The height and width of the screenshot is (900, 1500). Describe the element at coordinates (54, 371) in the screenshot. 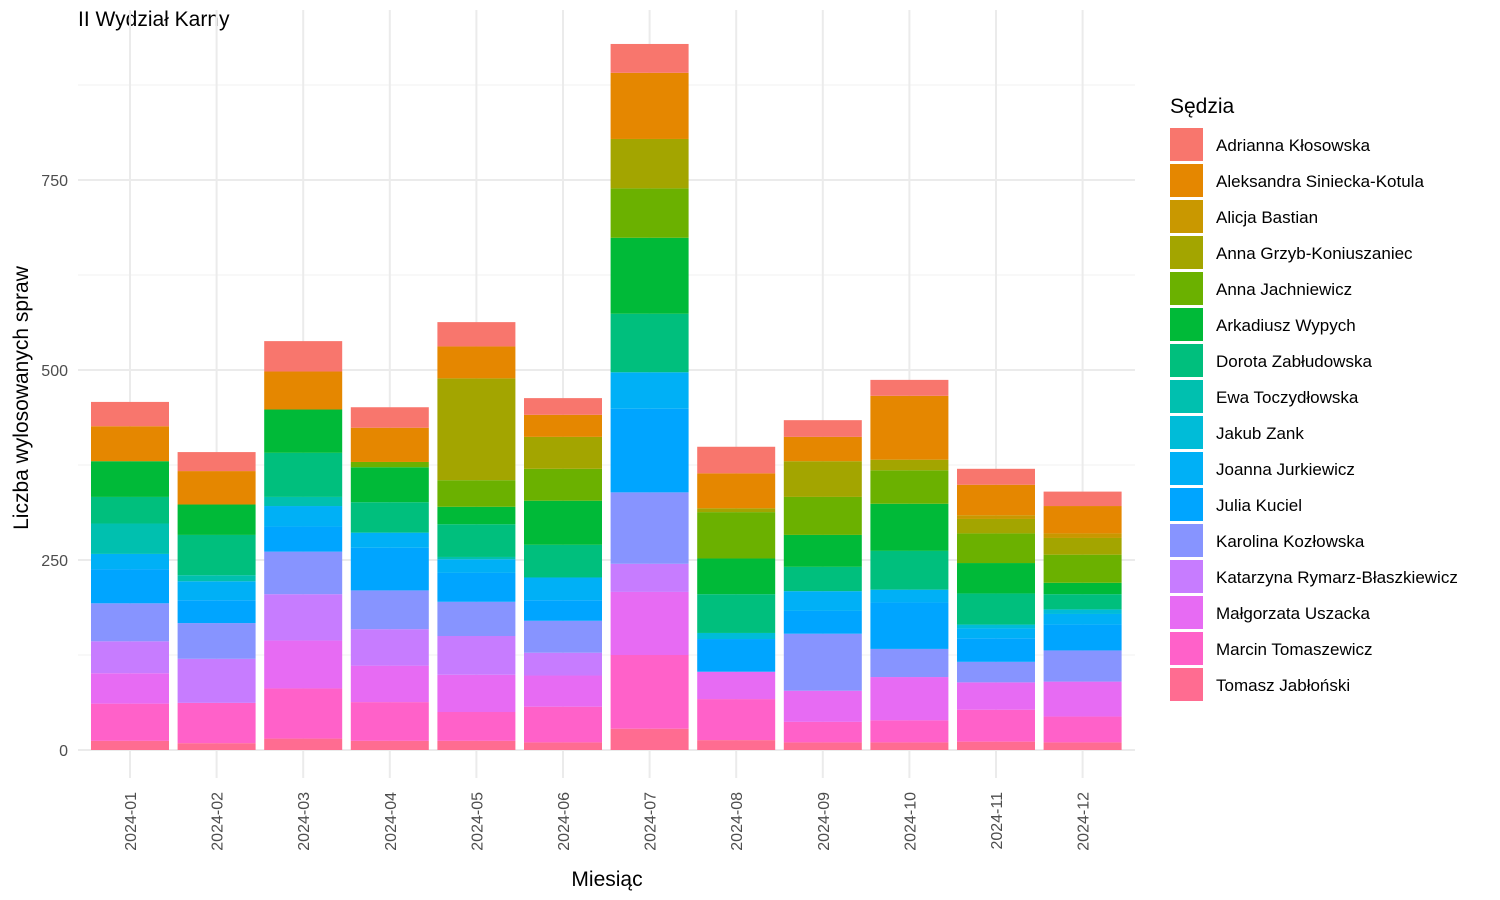

I see `y-tick-label: 500` at that location.